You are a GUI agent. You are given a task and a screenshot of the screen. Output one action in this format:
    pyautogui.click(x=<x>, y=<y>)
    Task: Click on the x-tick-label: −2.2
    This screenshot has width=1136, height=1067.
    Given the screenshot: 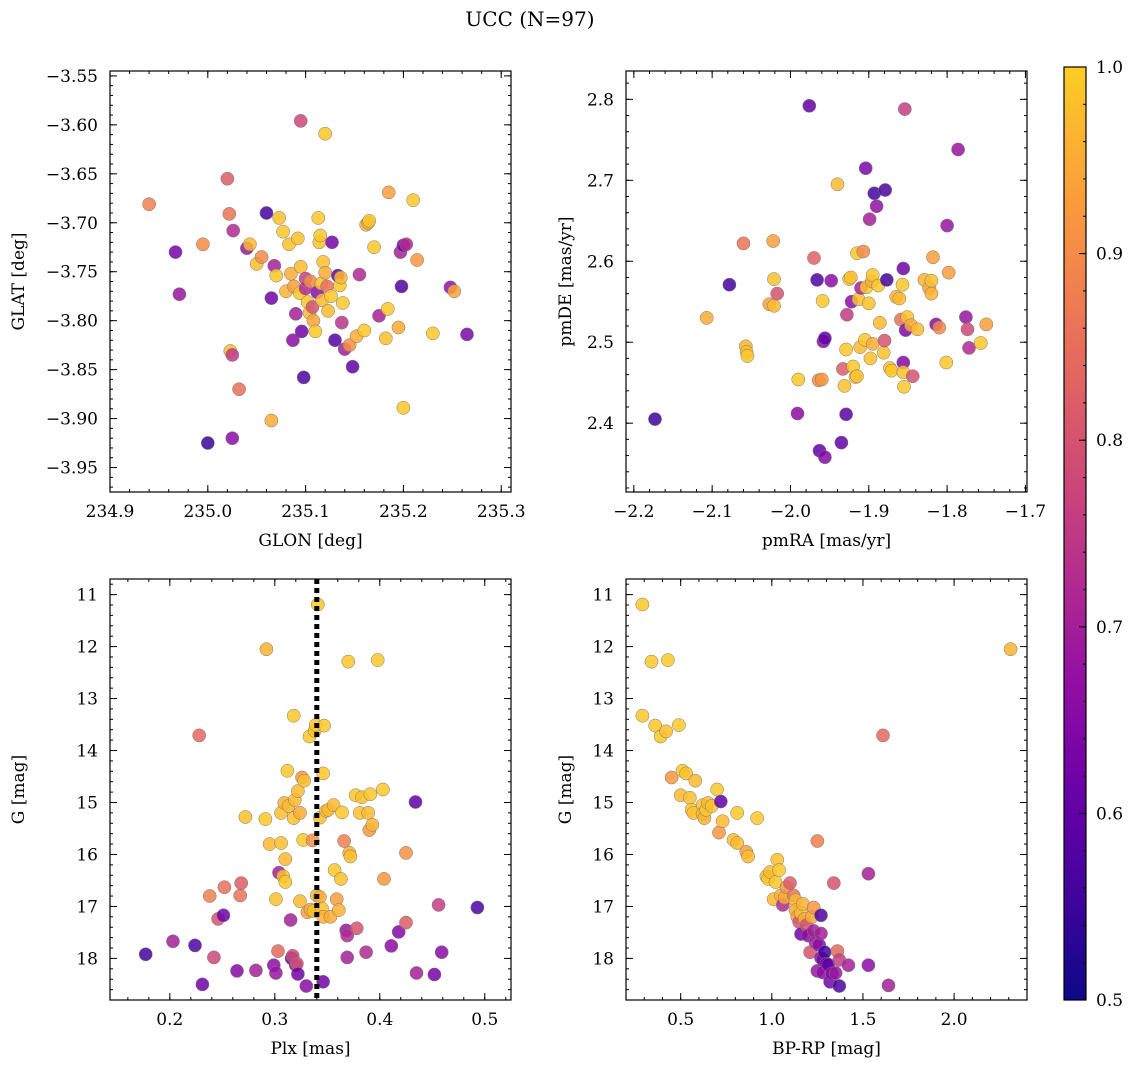 What is the action you would take?
    pyautogui.click(x=633, y=512)
    